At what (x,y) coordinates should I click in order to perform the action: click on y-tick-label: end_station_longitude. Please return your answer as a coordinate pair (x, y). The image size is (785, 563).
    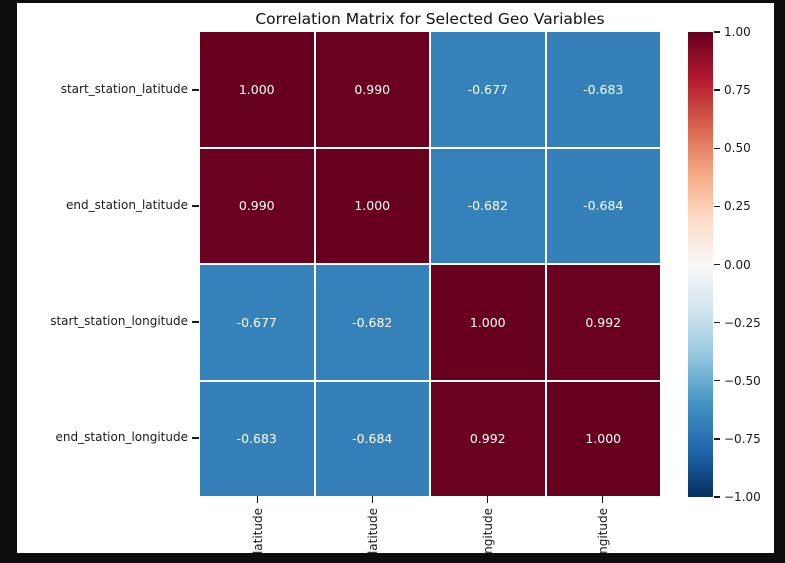
    Looking at the image, I should click on (121, 437).